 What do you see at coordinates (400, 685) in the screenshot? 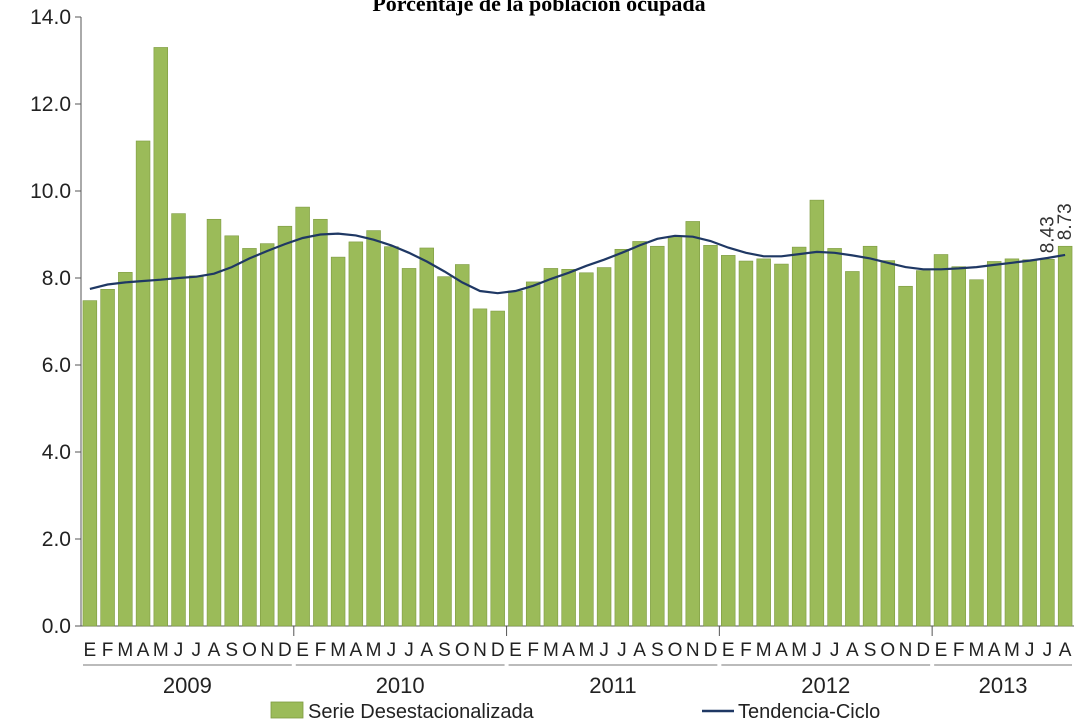
I see `year-label: 2010` at bounding box center [400, 685].